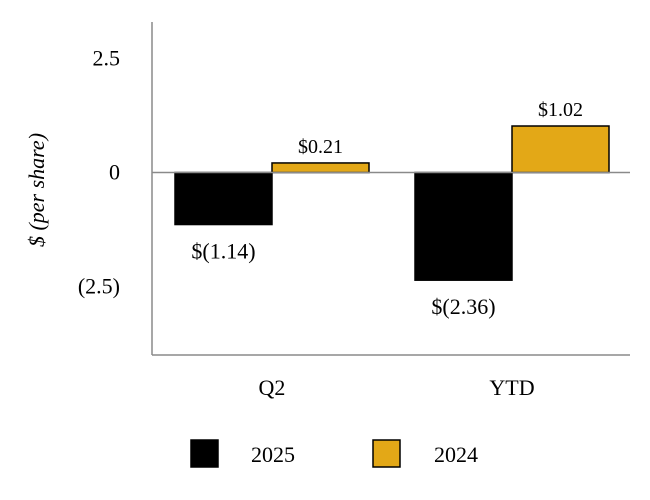 The width and height of the screenshot is (650, 500). Describe the element at coordinates (114, 172) in the screenshot. I see `y-tick-label: 0` at that location.